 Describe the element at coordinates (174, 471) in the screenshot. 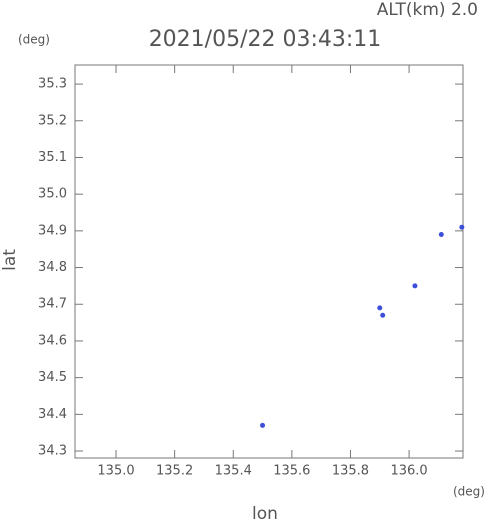

I see `x-tick-label: 135.2` at that location.